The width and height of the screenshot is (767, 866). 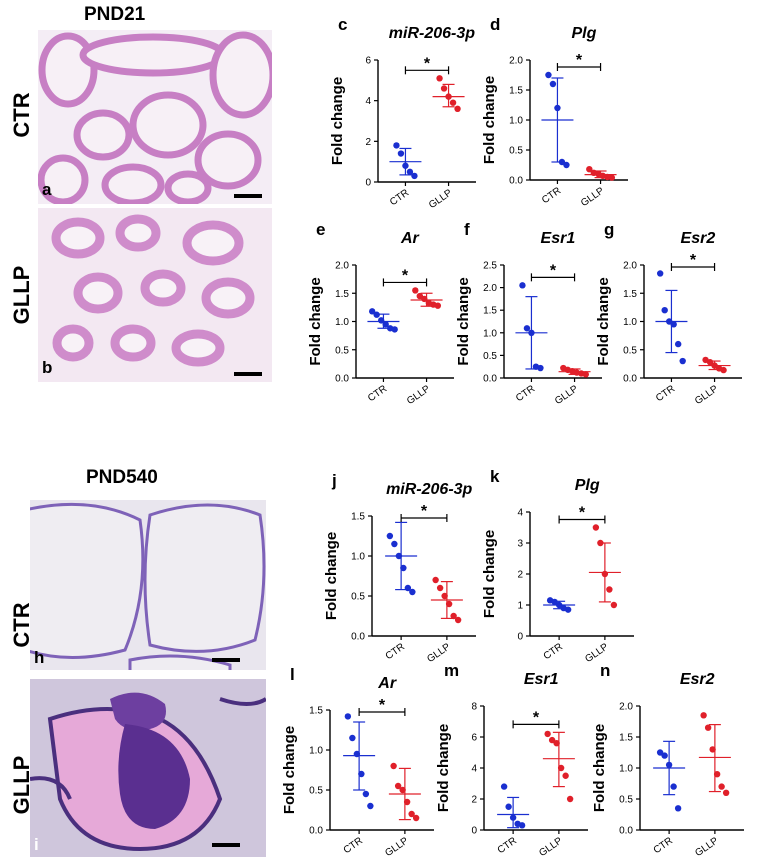 What do you see at coordinates (599, 768) in the screenshot?
I see `chart-n-ylabel: Fold change` at bounding box center [599, 768].